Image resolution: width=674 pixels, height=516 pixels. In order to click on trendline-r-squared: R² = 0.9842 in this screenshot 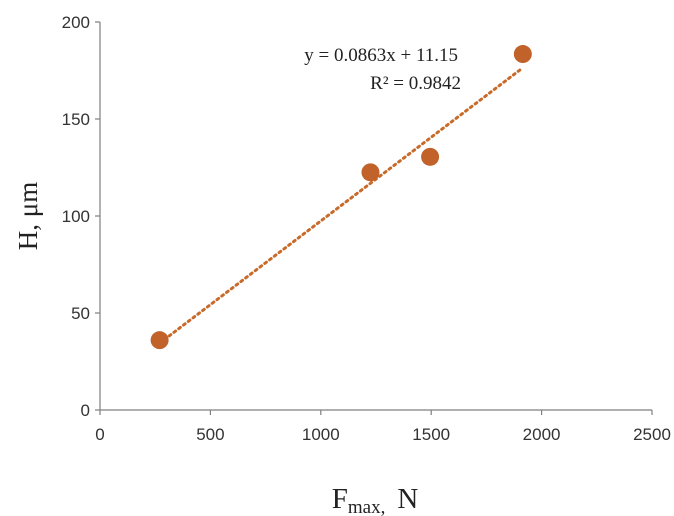, I will do `click(415, 83)`.